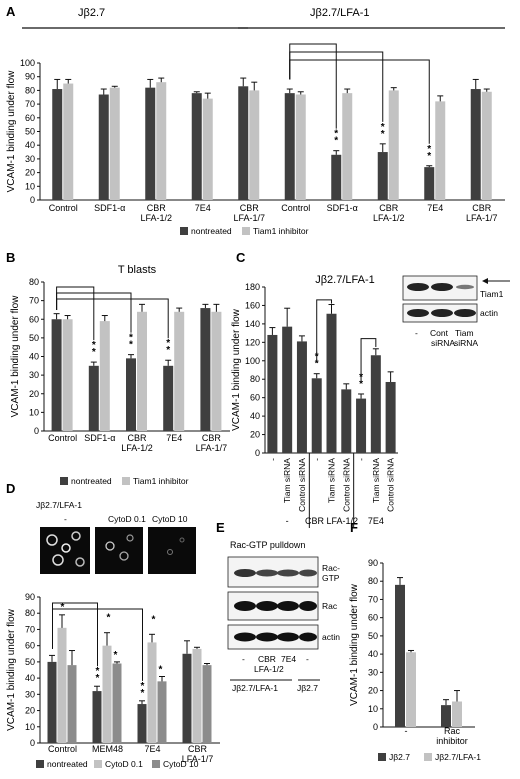  What do you see at coordinates (170, 519) in the screenshot?
I see `micro-d-label-3: CytoD 10` at bounding box center [170, 519].